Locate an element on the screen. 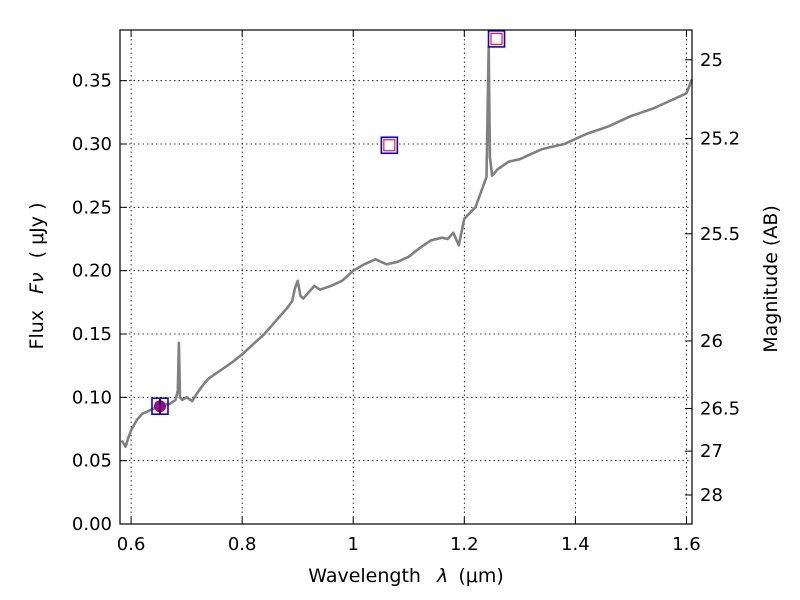  x-tick-label: 1.2 is located at coordinates (464, 544).